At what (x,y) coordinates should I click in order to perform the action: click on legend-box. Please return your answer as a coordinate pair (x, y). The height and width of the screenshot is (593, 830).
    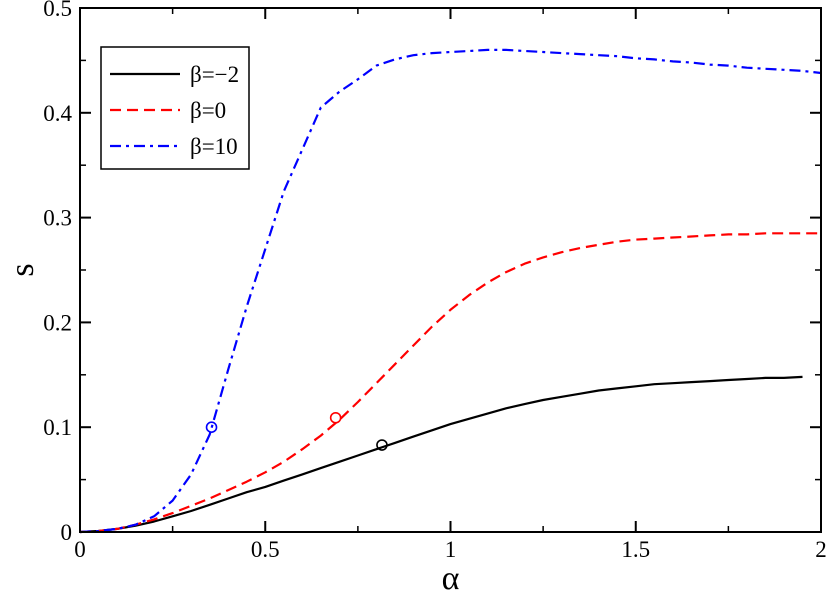
    Looking at the image, I should click on (175, 108).